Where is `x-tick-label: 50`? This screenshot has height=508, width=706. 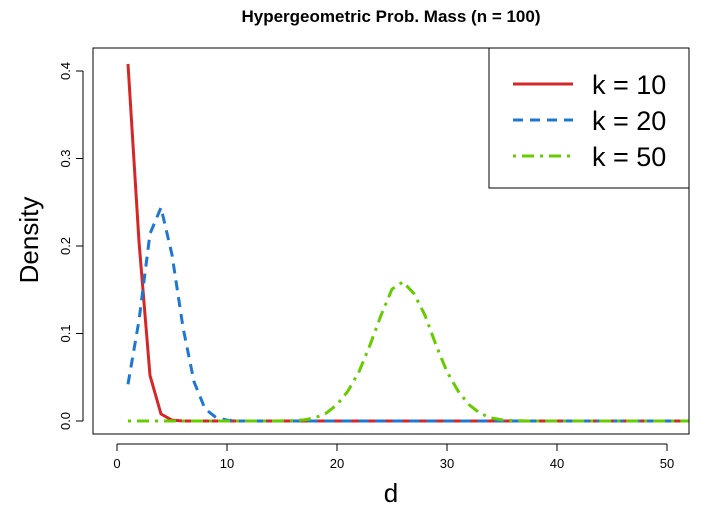
x-tick-label: 50 is located at coordinates (667, 463).